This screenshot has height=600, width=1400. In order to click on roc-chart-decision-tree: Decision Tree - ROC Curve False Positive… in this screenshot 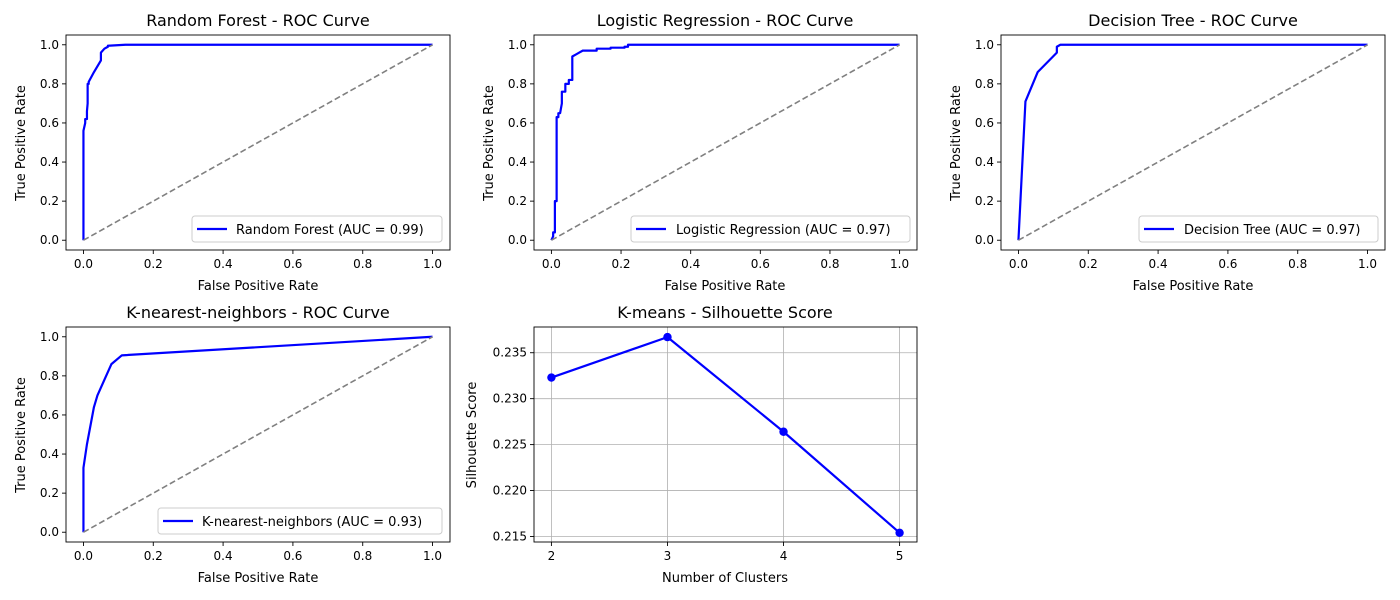, I will do `click(1167, 152)`.